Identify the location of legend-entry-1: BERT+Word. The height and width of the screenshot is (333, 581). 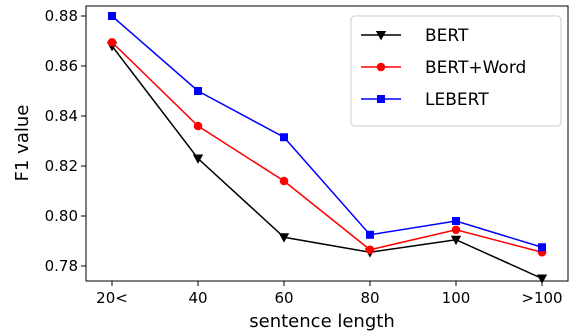
(443, 68).